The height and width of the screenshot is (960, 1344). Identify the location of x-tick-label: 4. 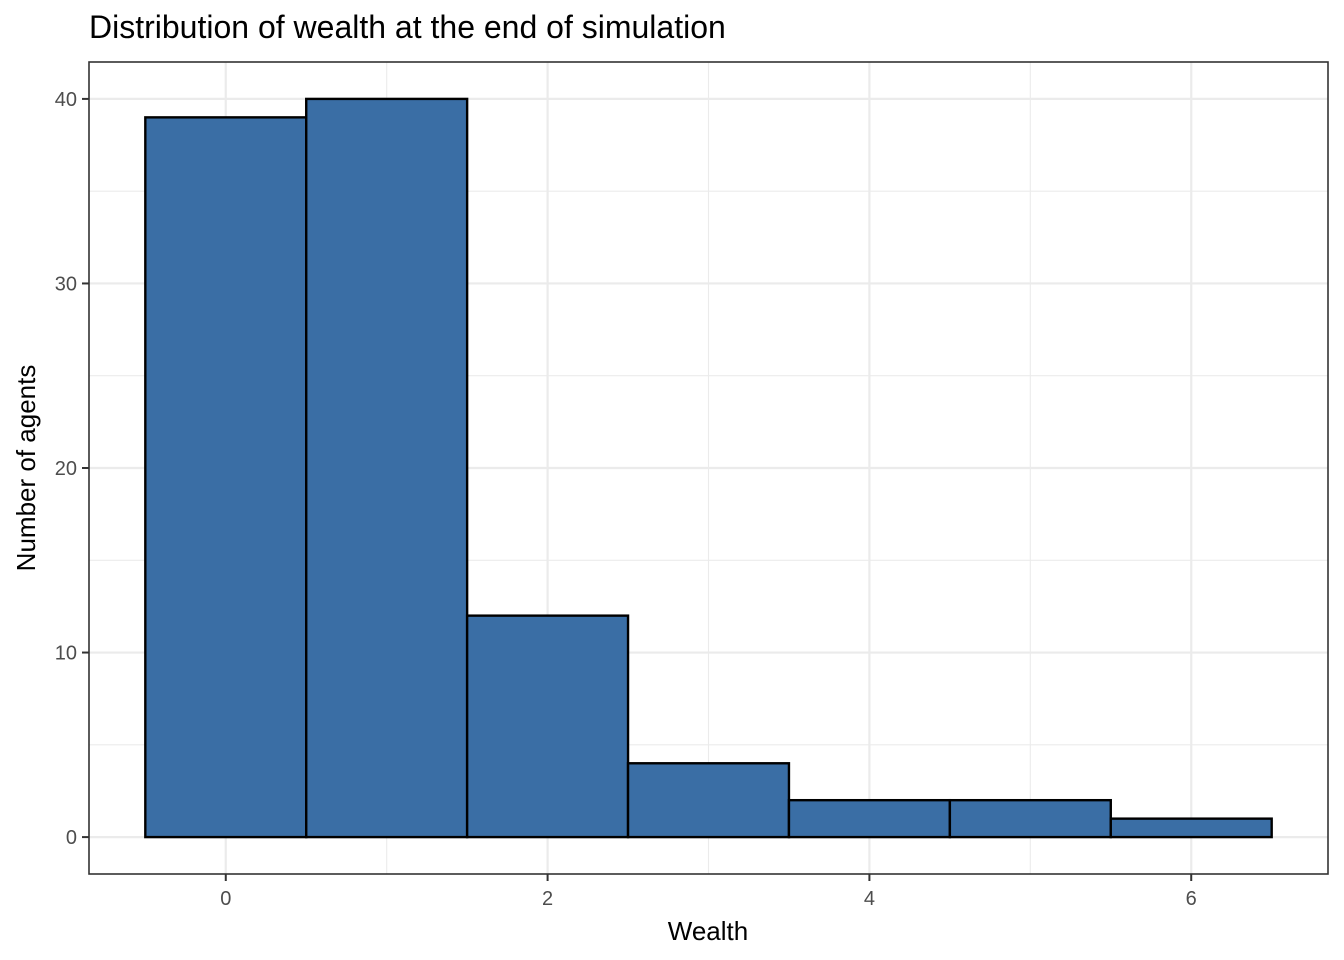
(869, 899).